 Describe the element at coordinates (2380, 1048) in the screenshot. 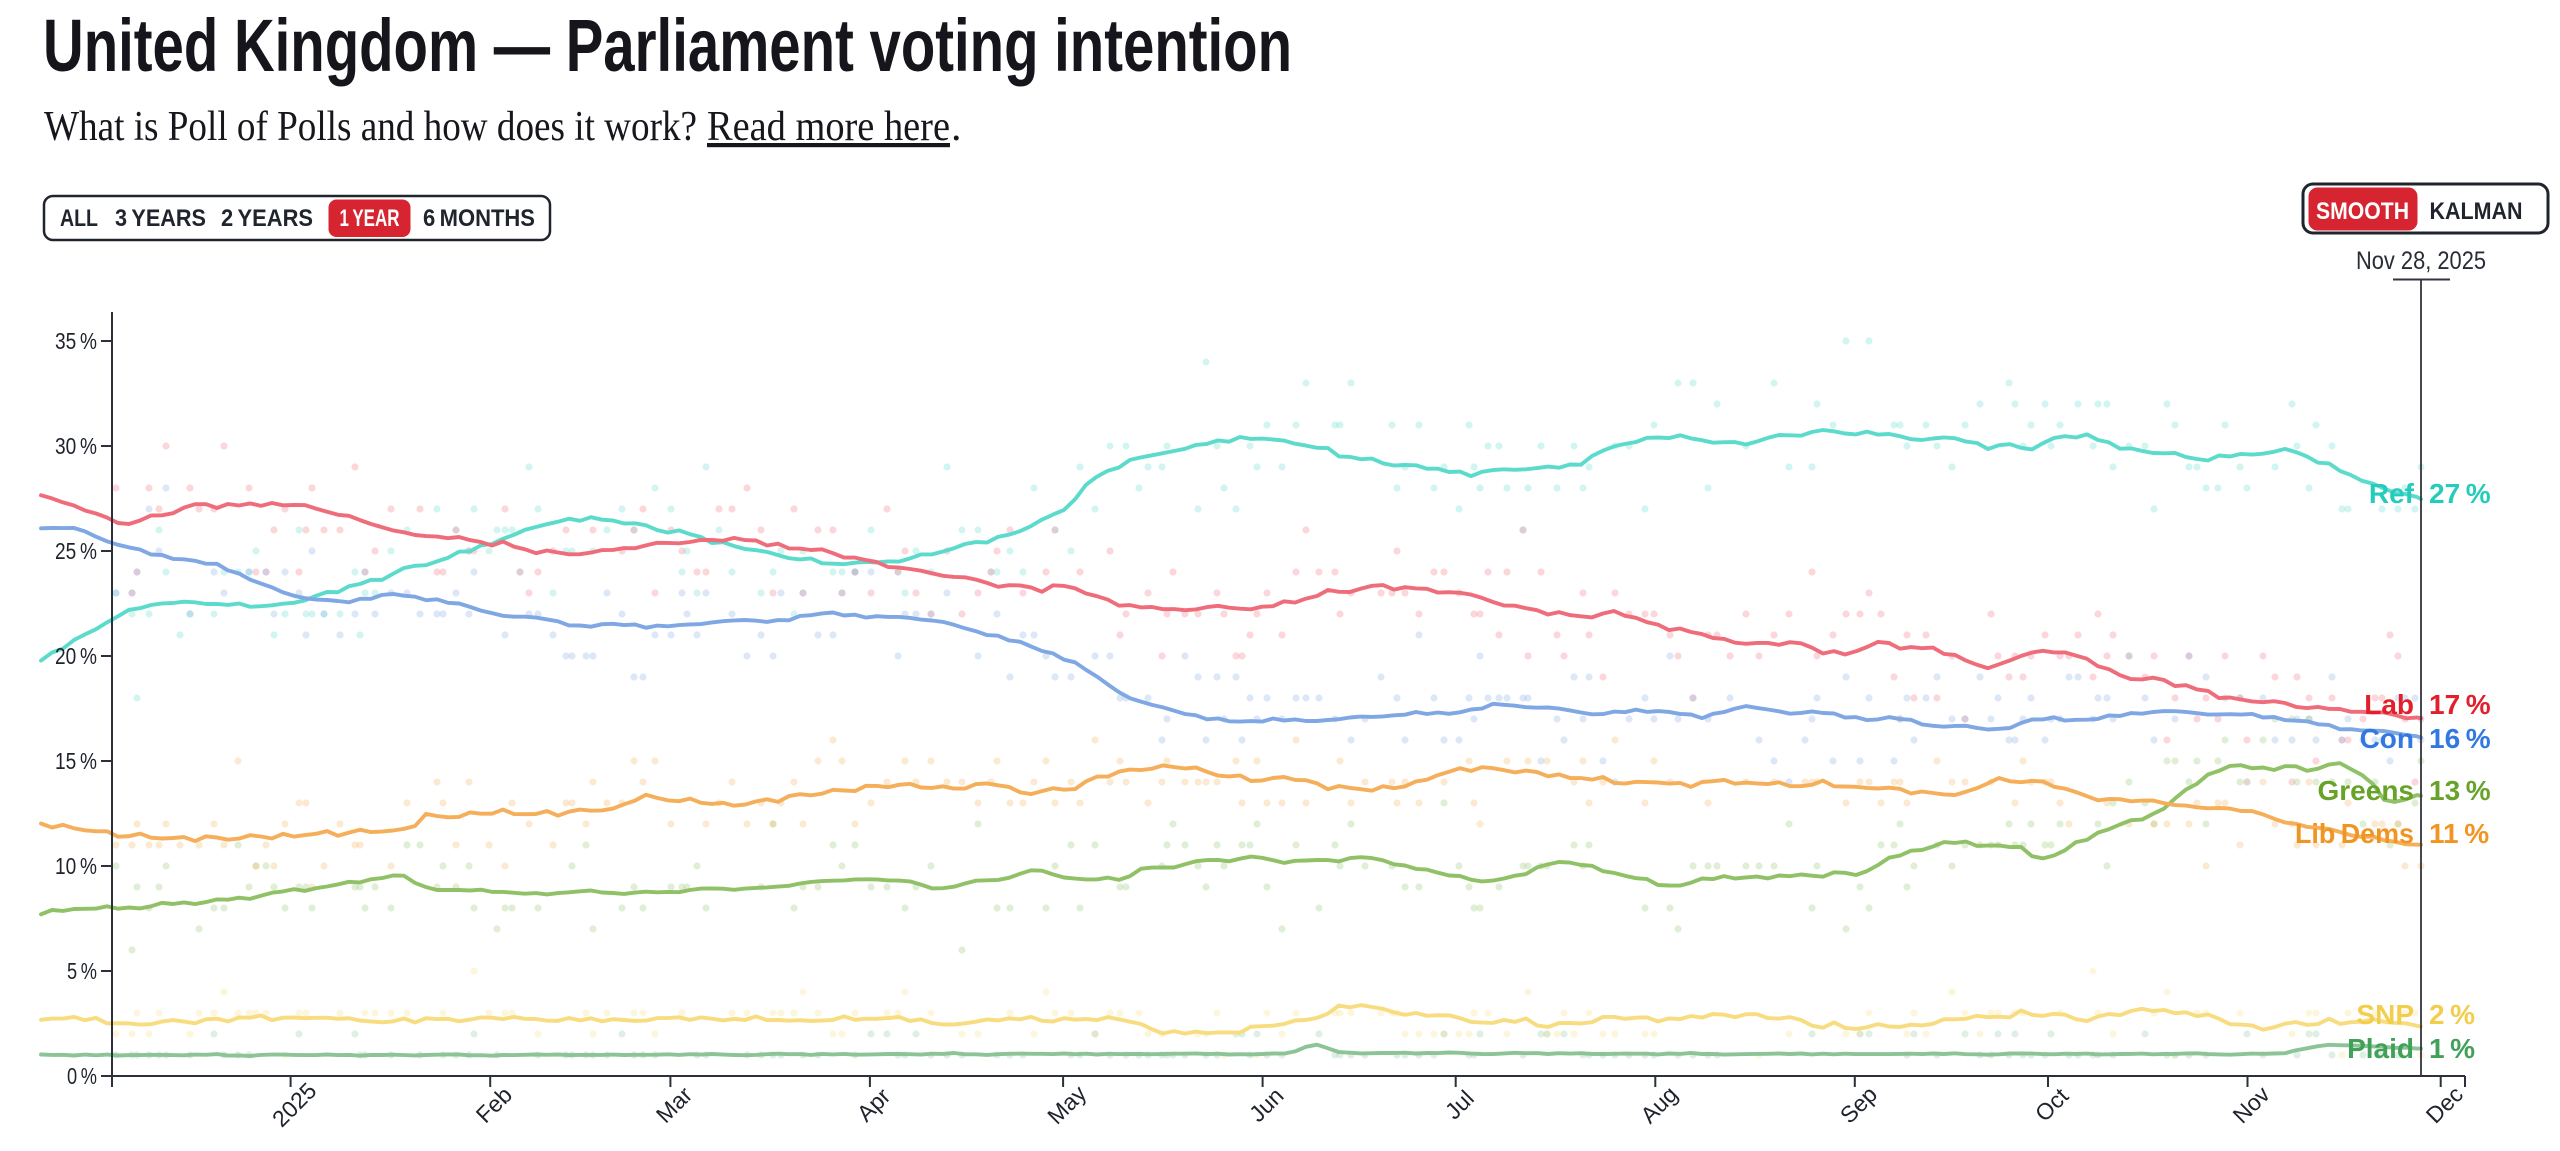

I see `svg-text: Plaid` at that location.